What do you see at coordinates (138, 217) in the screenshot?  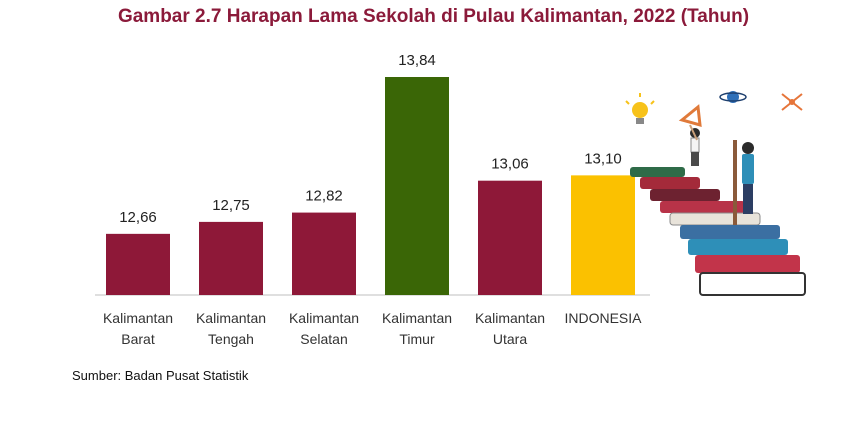 I see `value-label: 12,66` at bounding box center [138, 217].